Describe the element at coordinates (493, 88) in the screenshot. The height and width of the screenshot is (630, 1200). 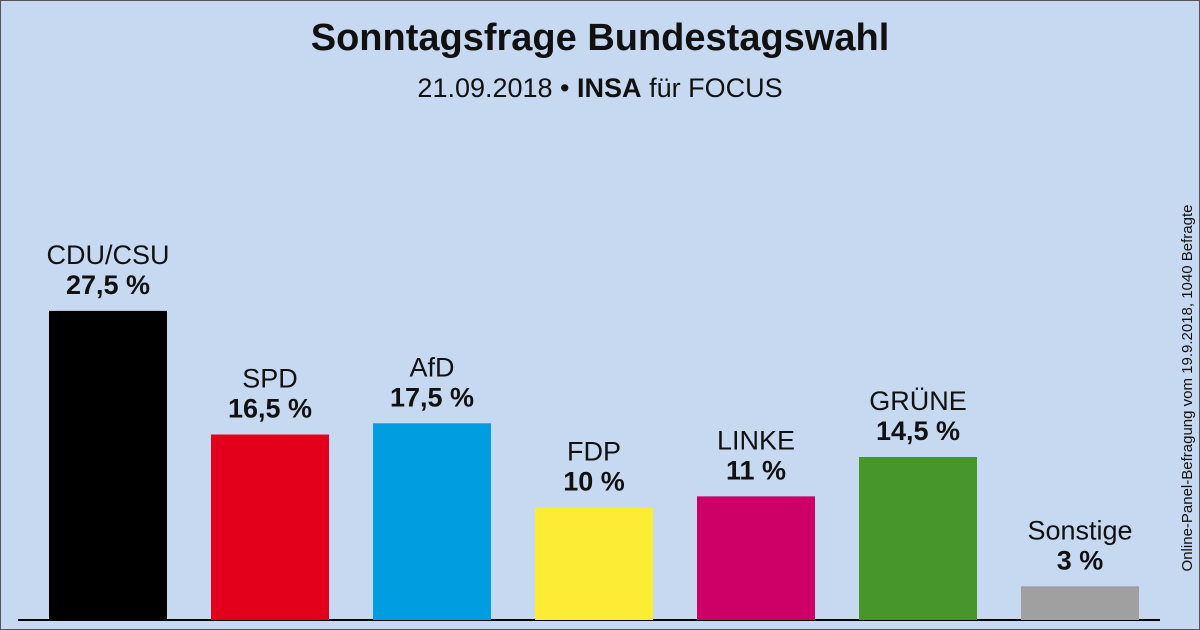
I see `subtitle-date: 21.09.2018 •` at that location.